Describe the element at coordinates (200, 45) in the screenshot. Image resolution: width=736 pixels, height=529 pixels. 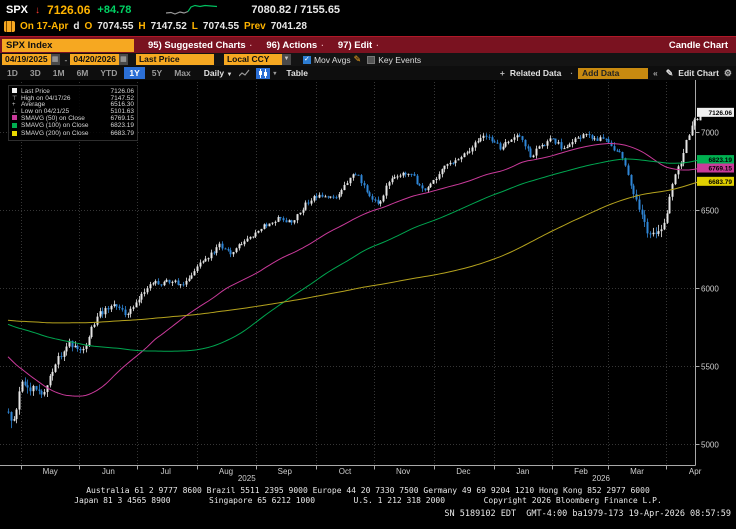
I see `menu-item-suggested-charts: 95) Suggested Charts ·` at that location.